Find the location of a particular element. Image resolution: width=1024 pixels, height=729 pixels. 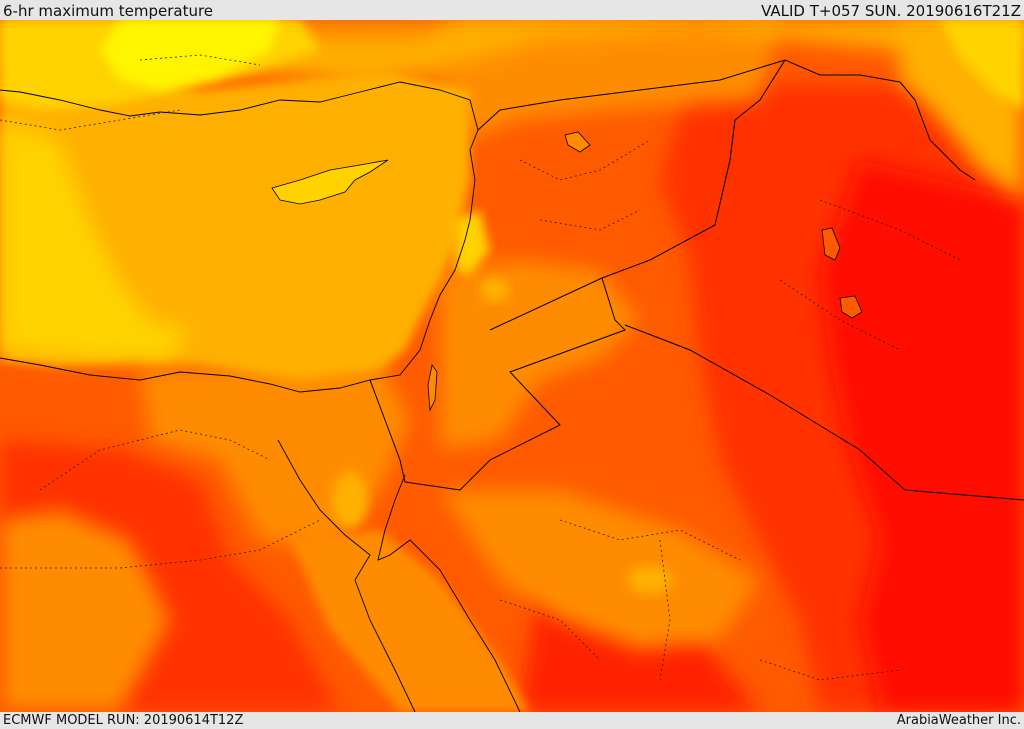

temp-spot-jordan is located at coordinates (495, 290).